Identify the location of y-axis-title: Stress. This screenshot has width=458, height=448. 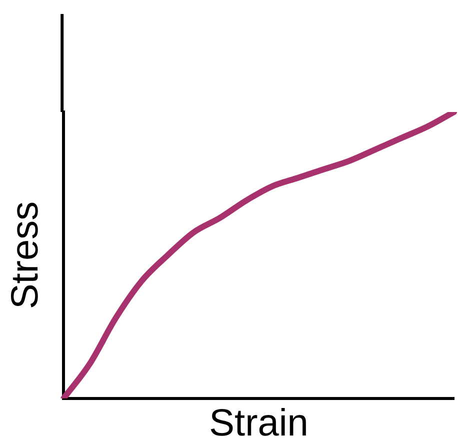
(25, 255).